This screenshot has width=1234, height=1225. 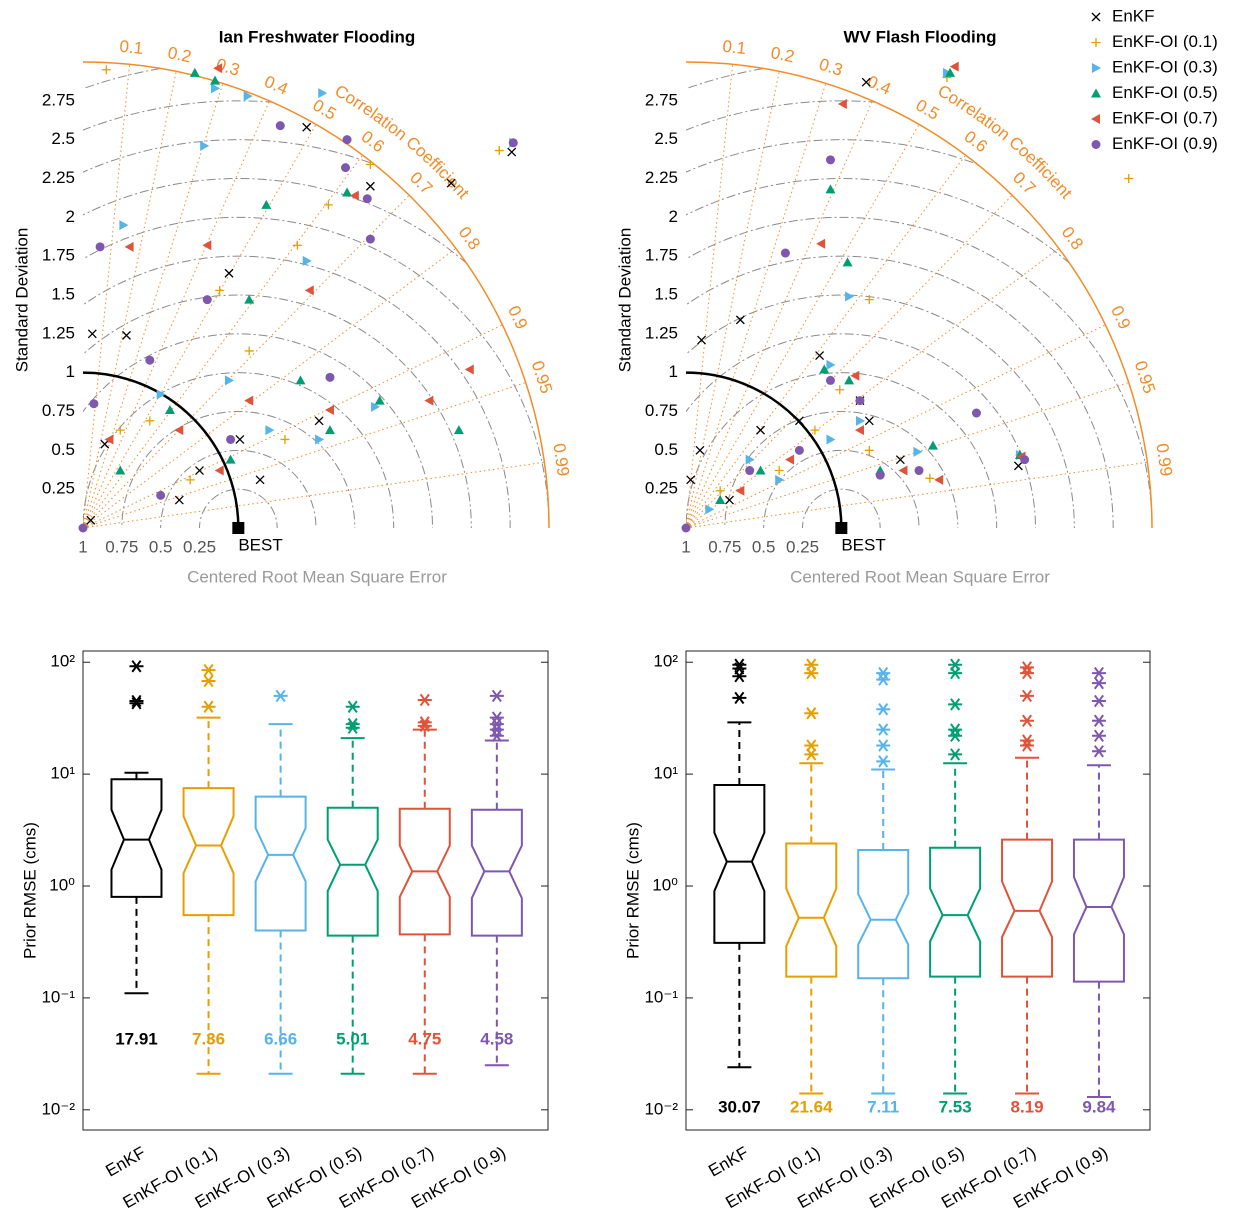 I want to click on correlation-tick-label: 0.99, so click(x=1163, y=459).